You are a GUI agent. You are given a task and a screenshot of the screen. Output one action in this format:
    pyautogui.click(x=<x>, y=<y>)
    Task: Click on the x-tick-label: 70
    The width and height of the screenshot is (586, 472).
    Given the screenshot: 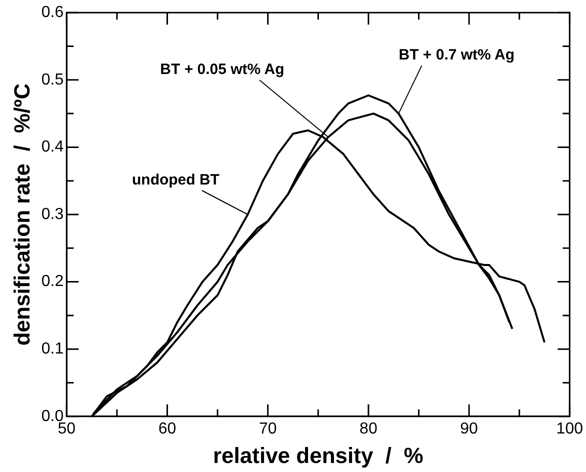 What is the action you would take?
    pyautogui.click(x=267, y=429)
    